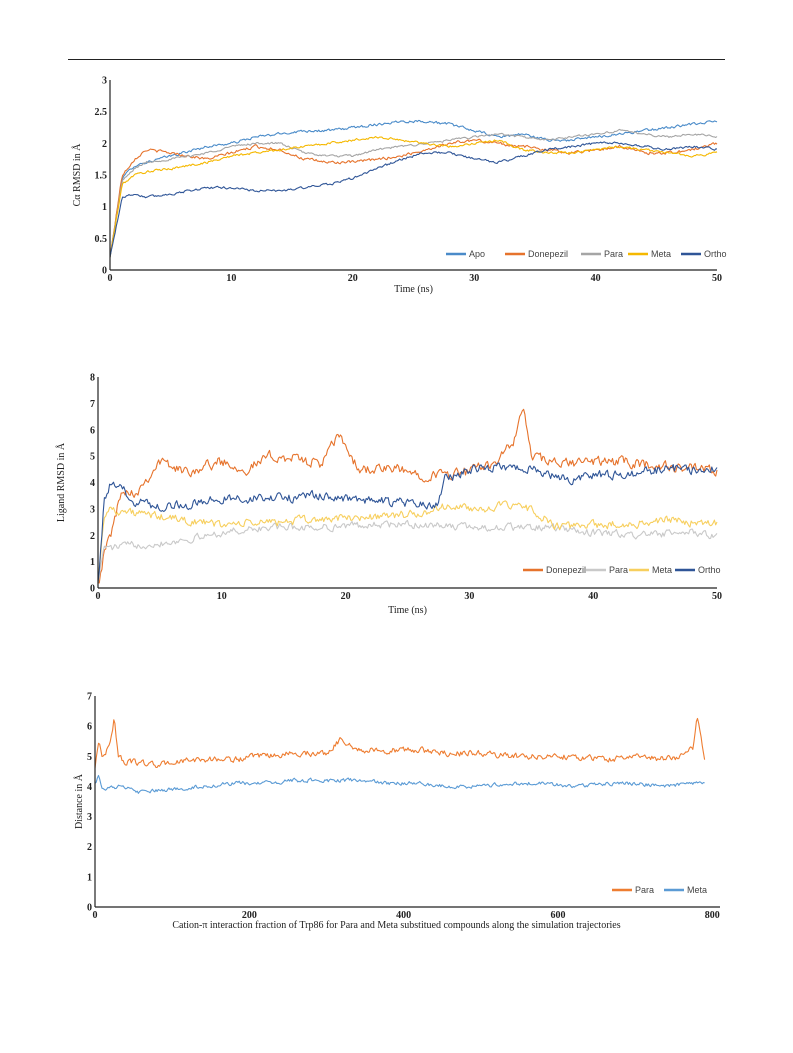  Describe the element at coordinates (477, 254) in the screenshot. I see `legend-label-apo: Apo` at that location.